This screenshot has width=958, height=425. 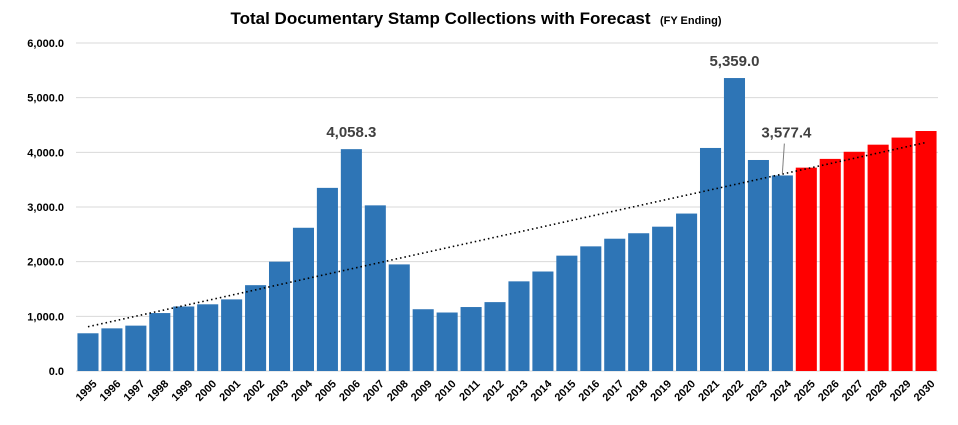 What do you see at coordinates (45, 153) in the screenshot?
I see `y-tick-label: 4,000.0` at bounding box center [45, 153].